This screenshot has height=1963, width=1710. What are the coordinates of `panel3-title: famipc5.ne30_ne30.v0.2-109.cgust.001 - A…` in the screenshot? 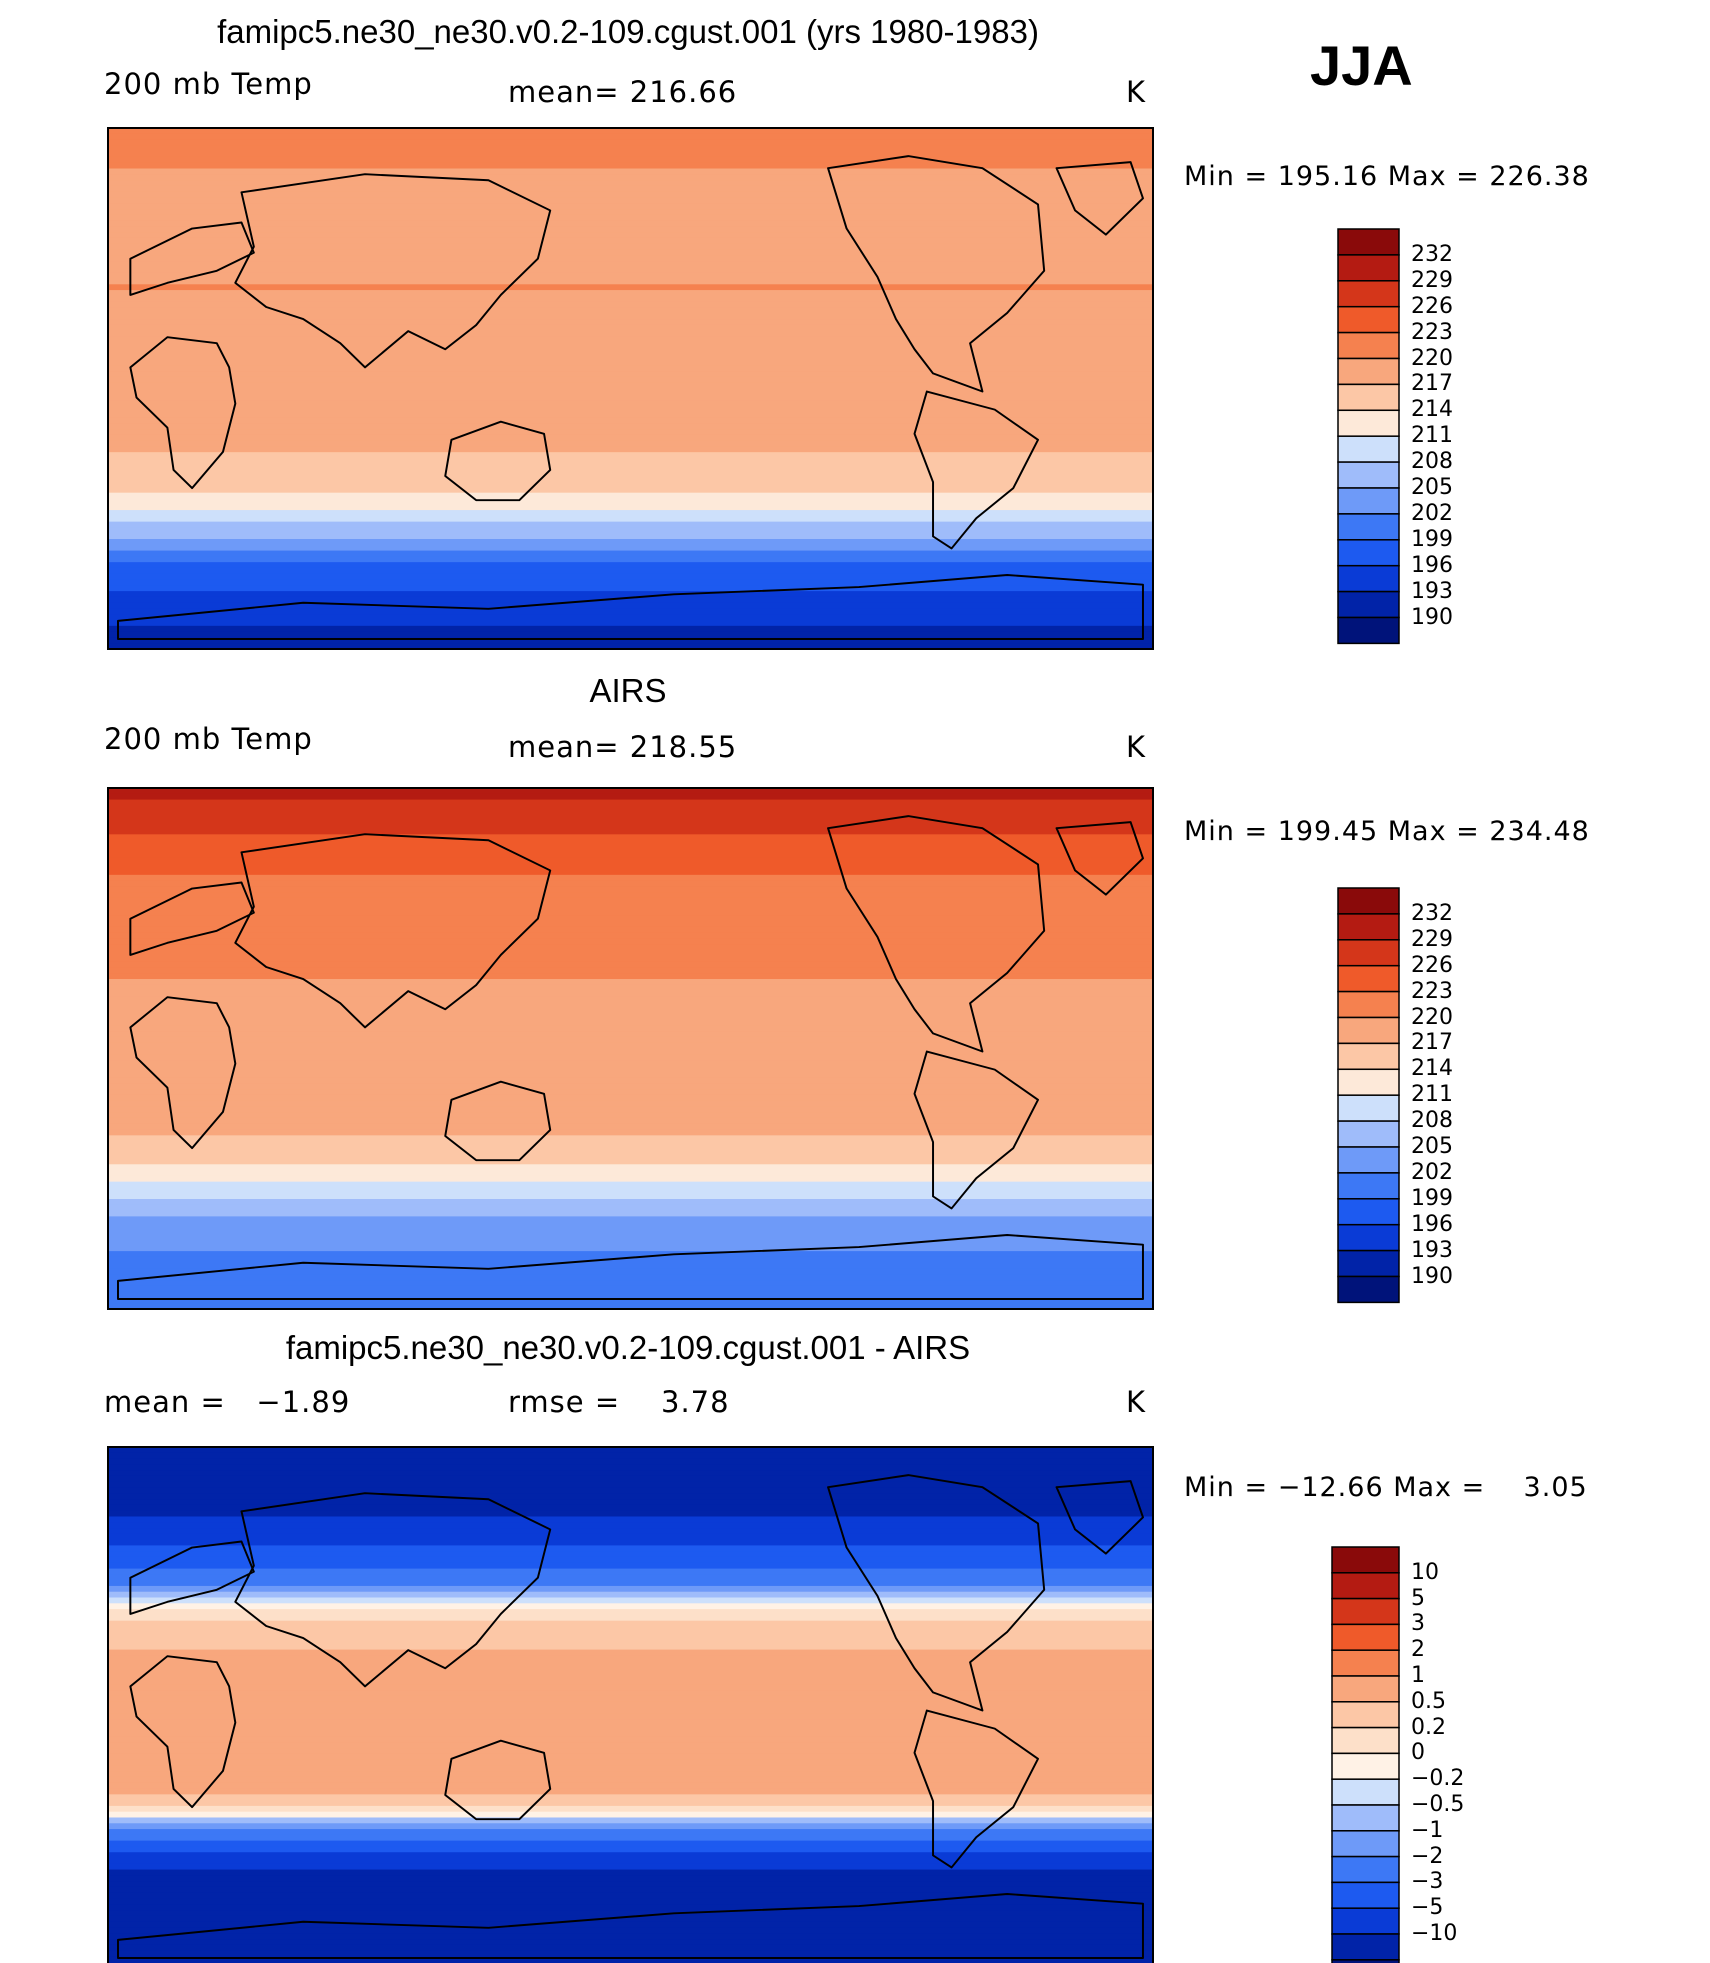 It's located at (628, 1347).